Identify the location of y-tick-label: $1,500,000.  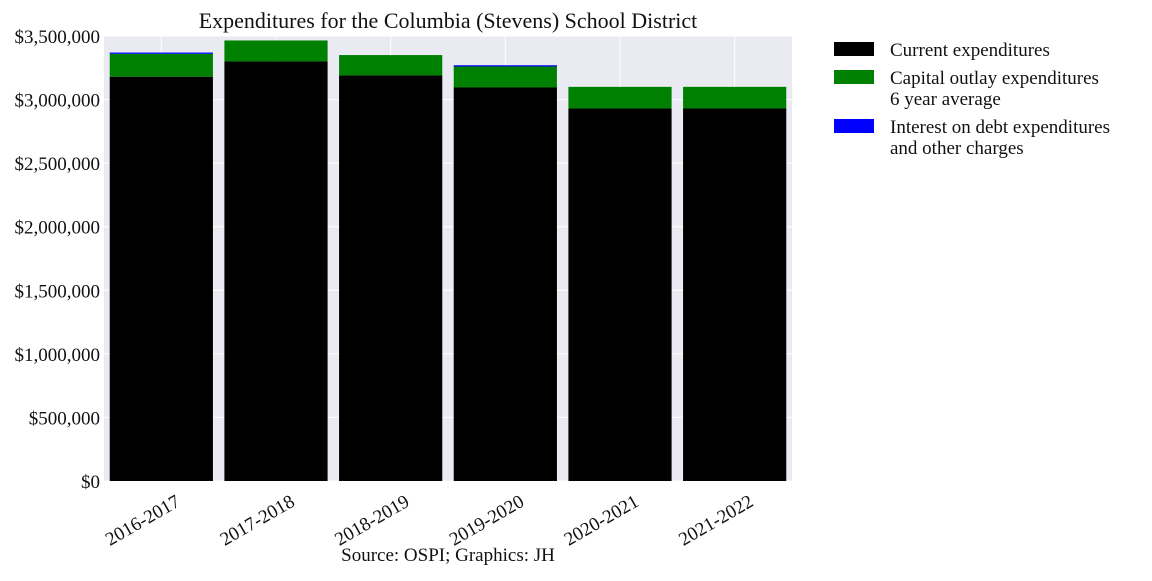
(58, 291).